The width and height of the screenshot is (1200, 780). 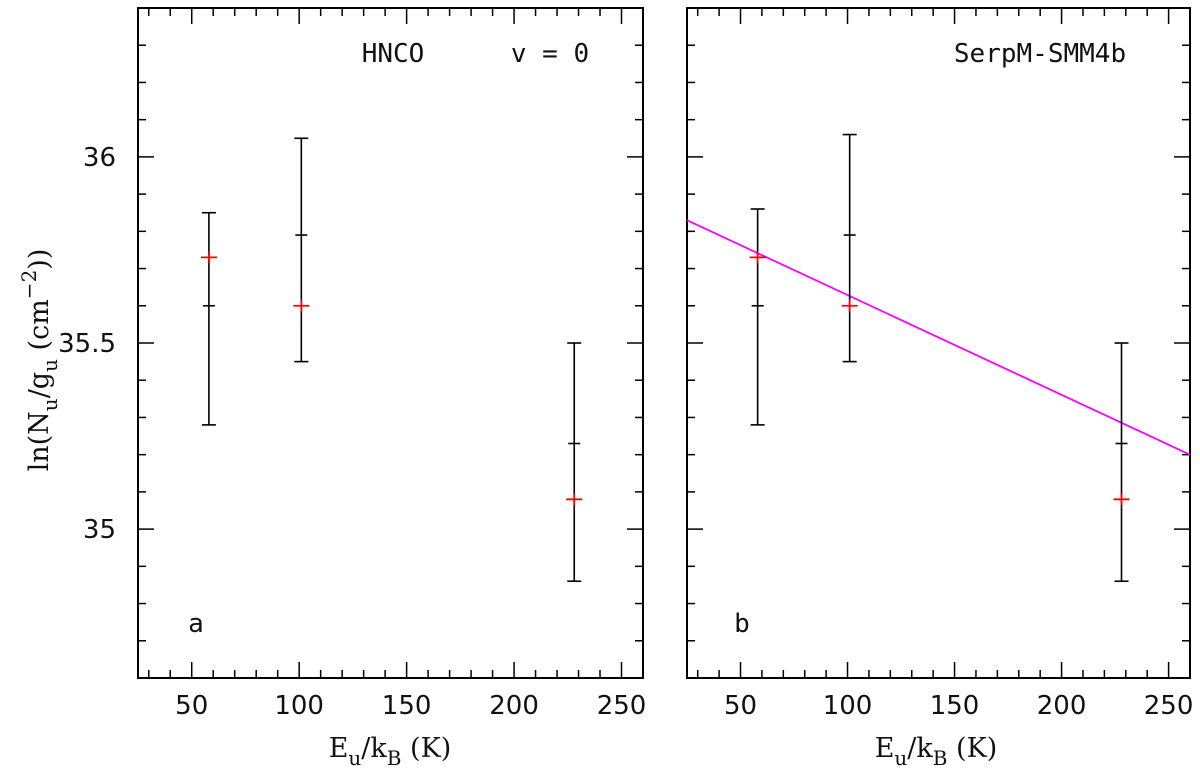 I want to click on chart-annotation: HNCO, so click(x=393, y=54).